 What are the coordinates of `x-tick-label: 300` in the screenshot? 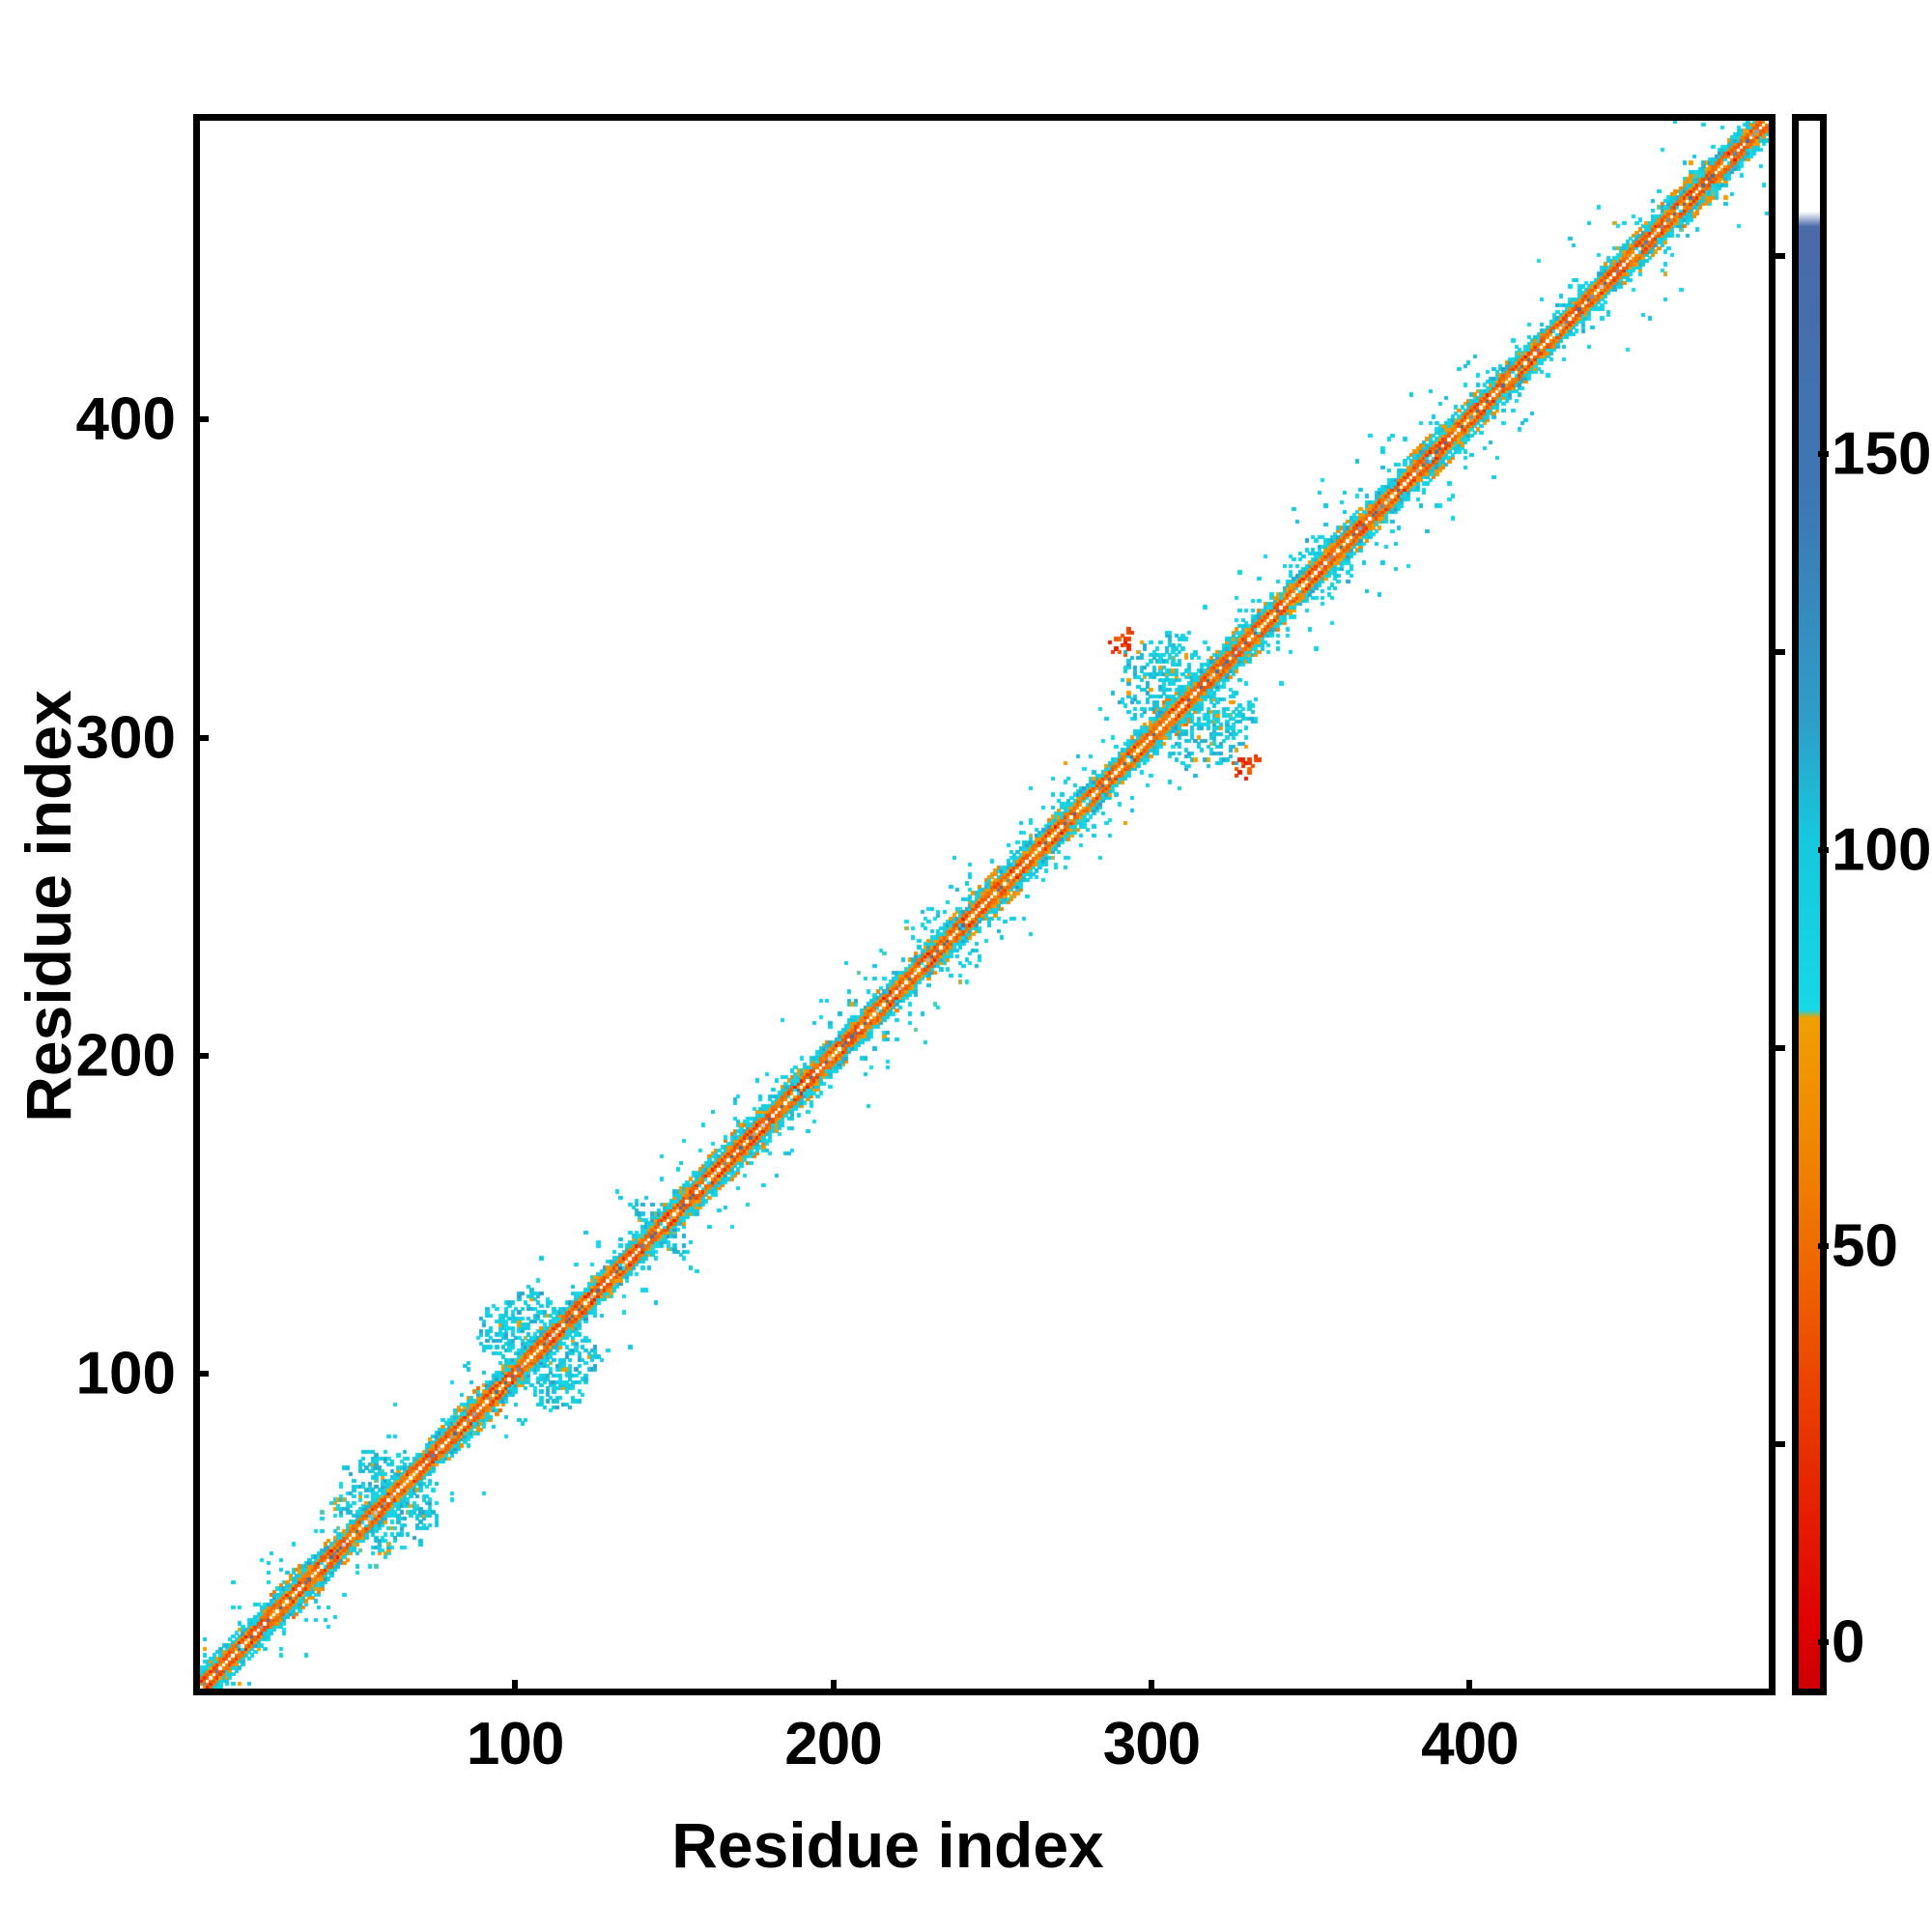 It's located at (1151, 1744).